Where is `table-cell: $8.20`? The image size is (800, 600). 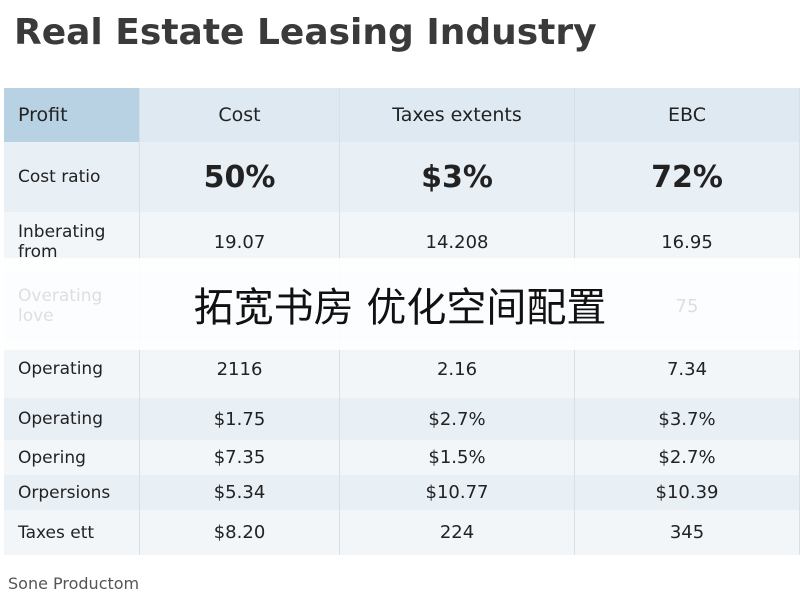 table-cell: $8.20 is located at coordinates (240, 532).